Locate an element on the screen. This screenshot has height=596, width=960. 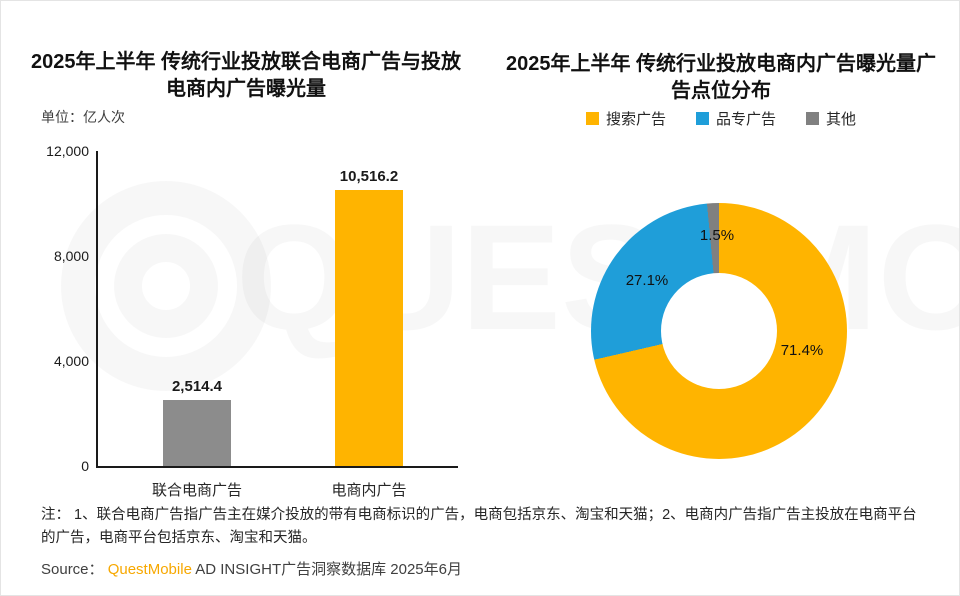
legend-item-brand-zone-ads: 品专广告 is located at coordinates (735, 118).